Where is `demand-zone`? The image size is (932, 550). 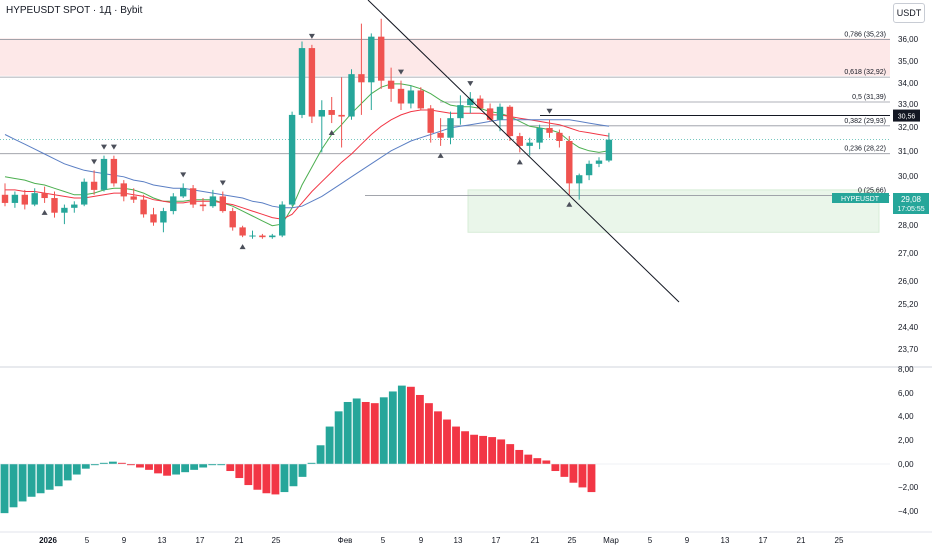 demand-zone is located at coordinates (673, 211).